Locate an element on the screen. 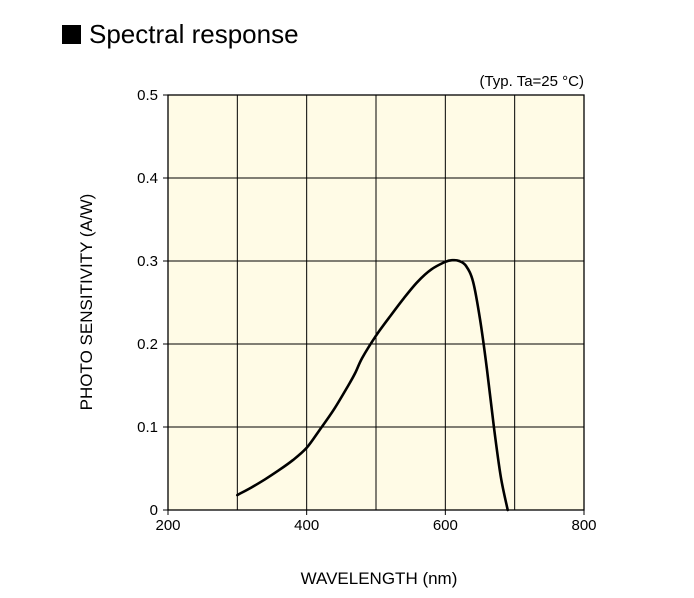 This screenshot has width=694, height=598. y-tick-labels: 0 0.1 0.2 0.3 0.4 0.5 is located at coordinates (152, 303).